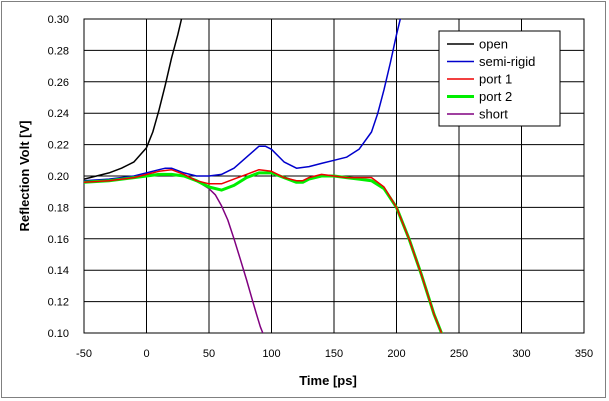  I want to click on y-tick-label: 0.24, so click(58, 114).